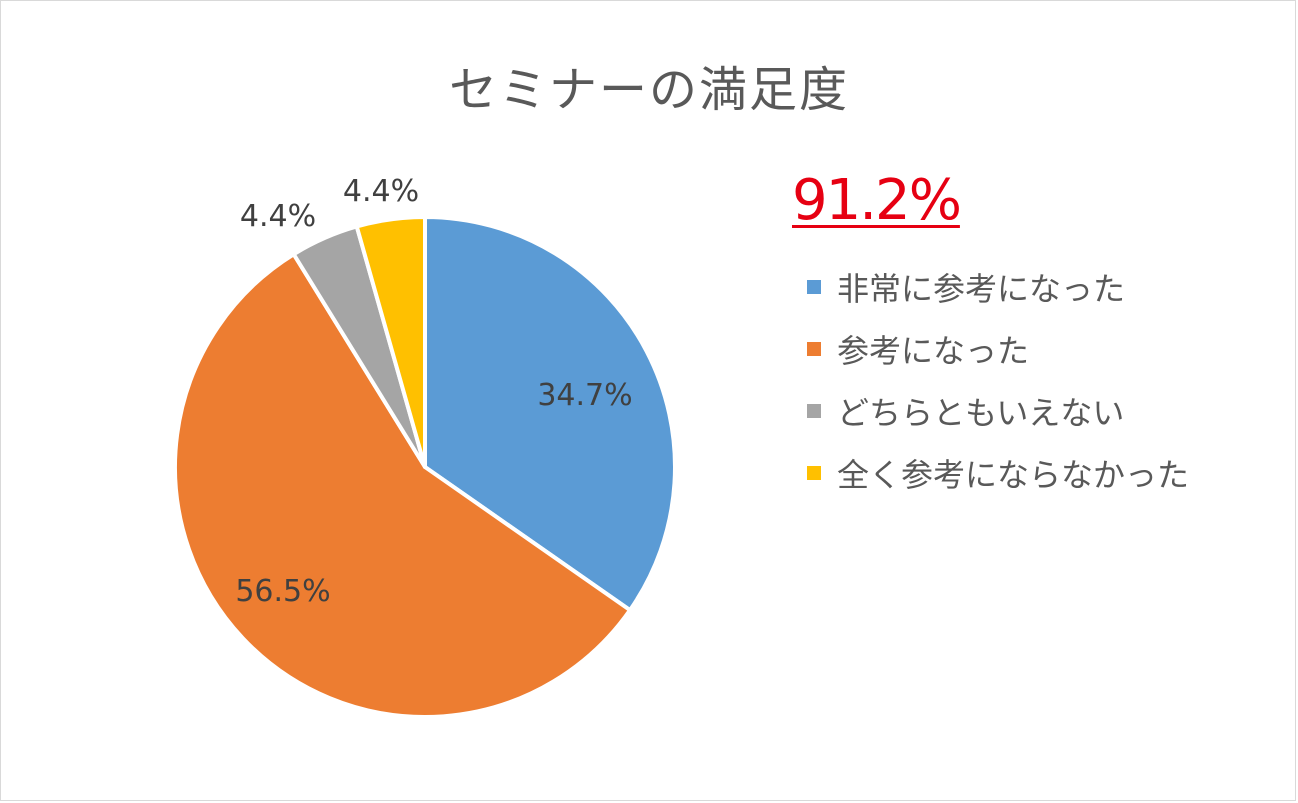 This screenshot has height=803, width=1298. I want to click on highlight-percentage: 91.2%, so click(877, 200).